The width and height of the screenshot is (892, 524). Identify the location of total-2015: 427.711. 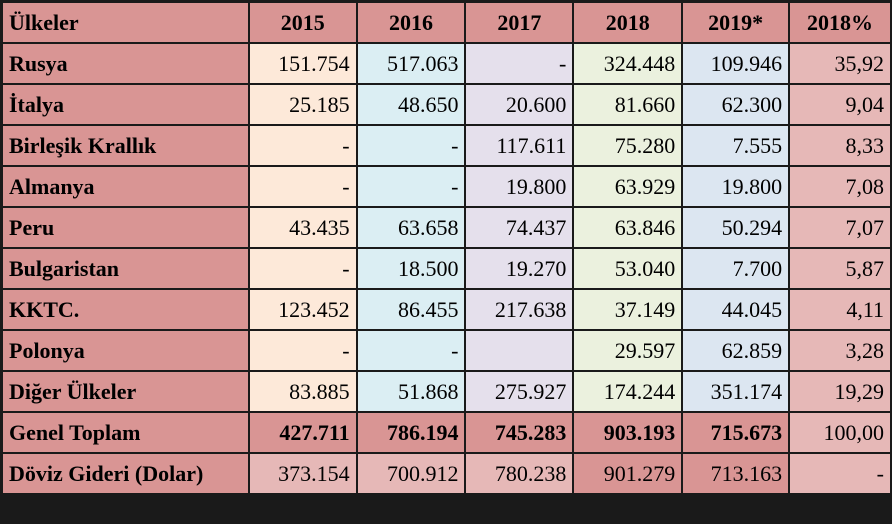
(302, 432).